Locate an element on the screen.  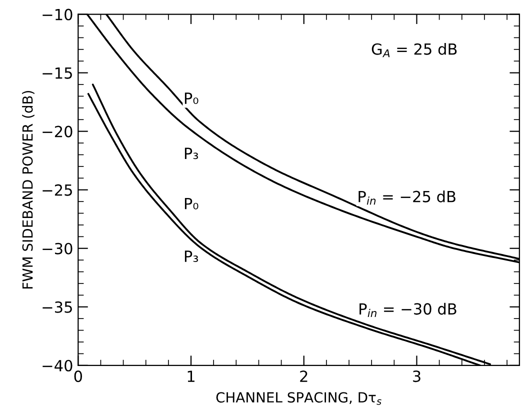
y-tick-label: −40 is located at coordinates (57, 366).